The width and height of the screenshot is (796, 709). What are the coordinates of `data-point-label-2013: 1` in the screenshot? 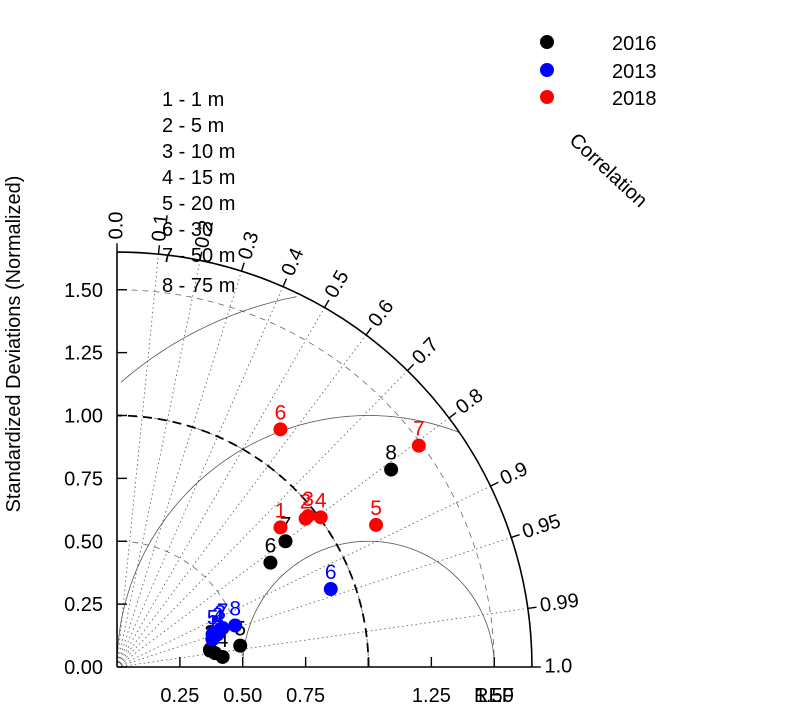 It's located at (213, 622).